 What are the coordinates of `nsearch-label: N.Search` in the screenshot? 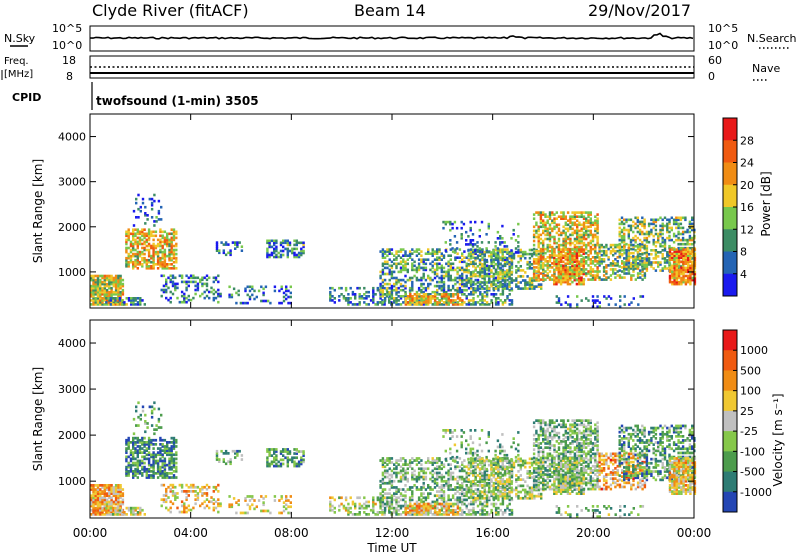 It's located at (772, 38).